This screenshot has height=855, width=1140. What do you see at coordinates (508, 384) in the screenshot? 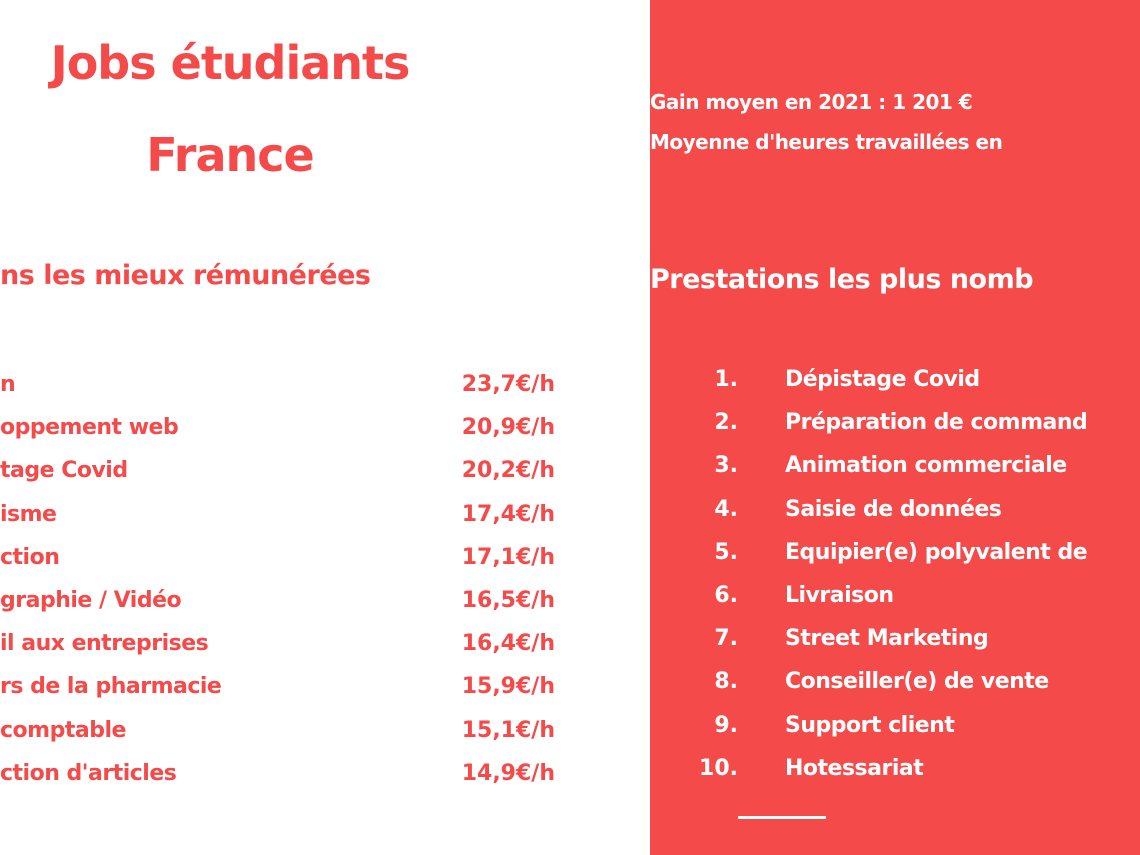
I see `job-rate: 23,7€/h` at bounding box center [508, 384].